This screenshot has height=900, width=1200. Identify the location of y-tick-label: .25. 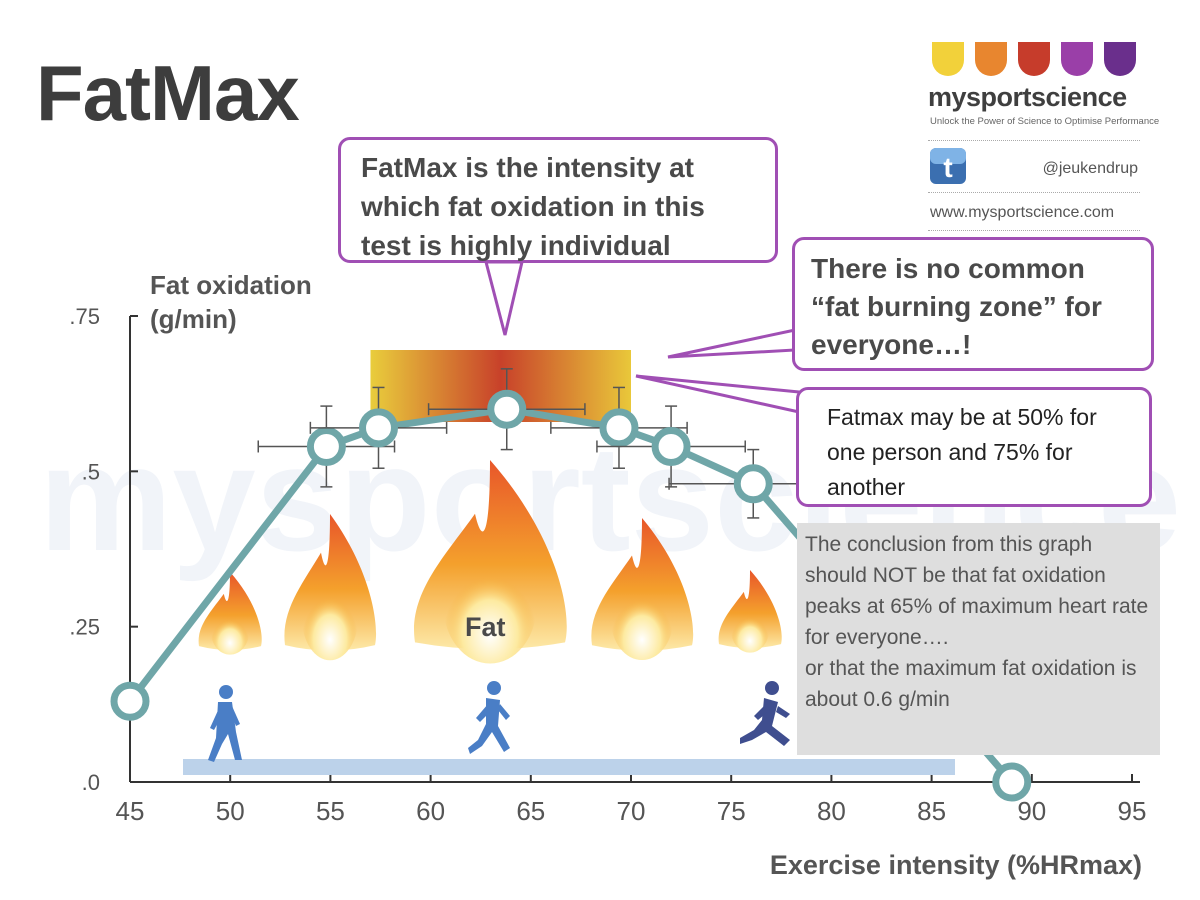
(84, 627).